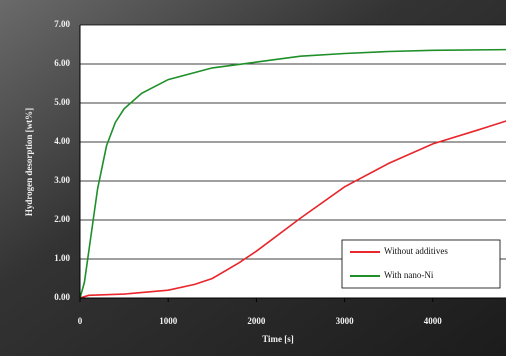  Describe the element at coordinates (256, 321) in the screenshot. I see `x-tick-label: 2000` at that location.